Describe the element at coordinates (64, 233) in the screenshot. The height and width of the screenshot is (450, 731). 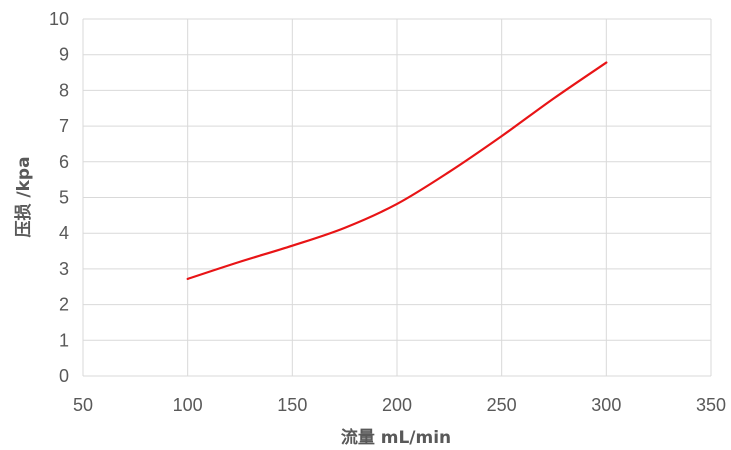
I see `y-tick-label: 4` at that location.